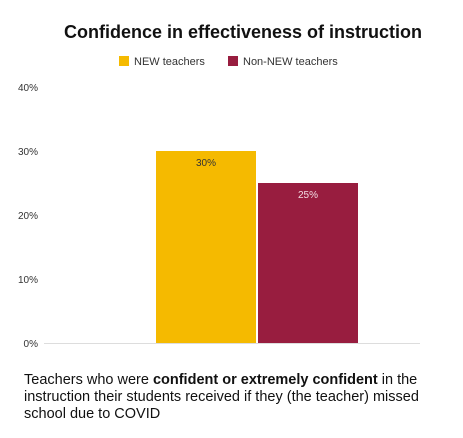 This screenshot has width=463, height=438. I want to click on y-tick-label: 20%, so click(28, 216).